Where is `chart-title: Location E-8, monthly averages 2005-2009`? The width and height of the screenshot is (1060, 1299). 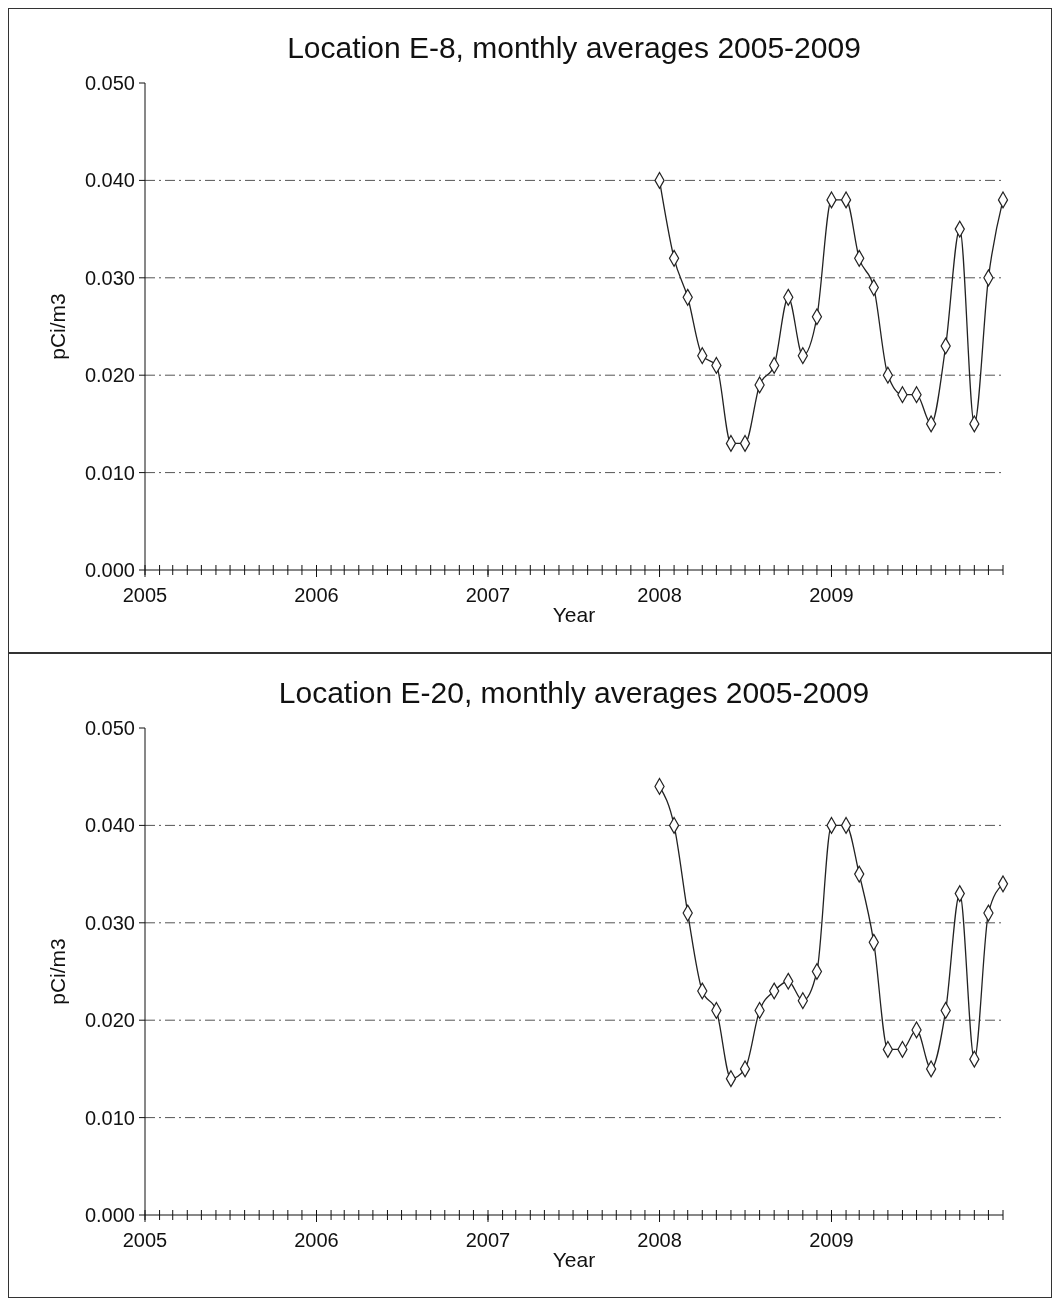
chart-title: Location E-8, monthly averages 2005-2009 is located at coordinates (574, 47).